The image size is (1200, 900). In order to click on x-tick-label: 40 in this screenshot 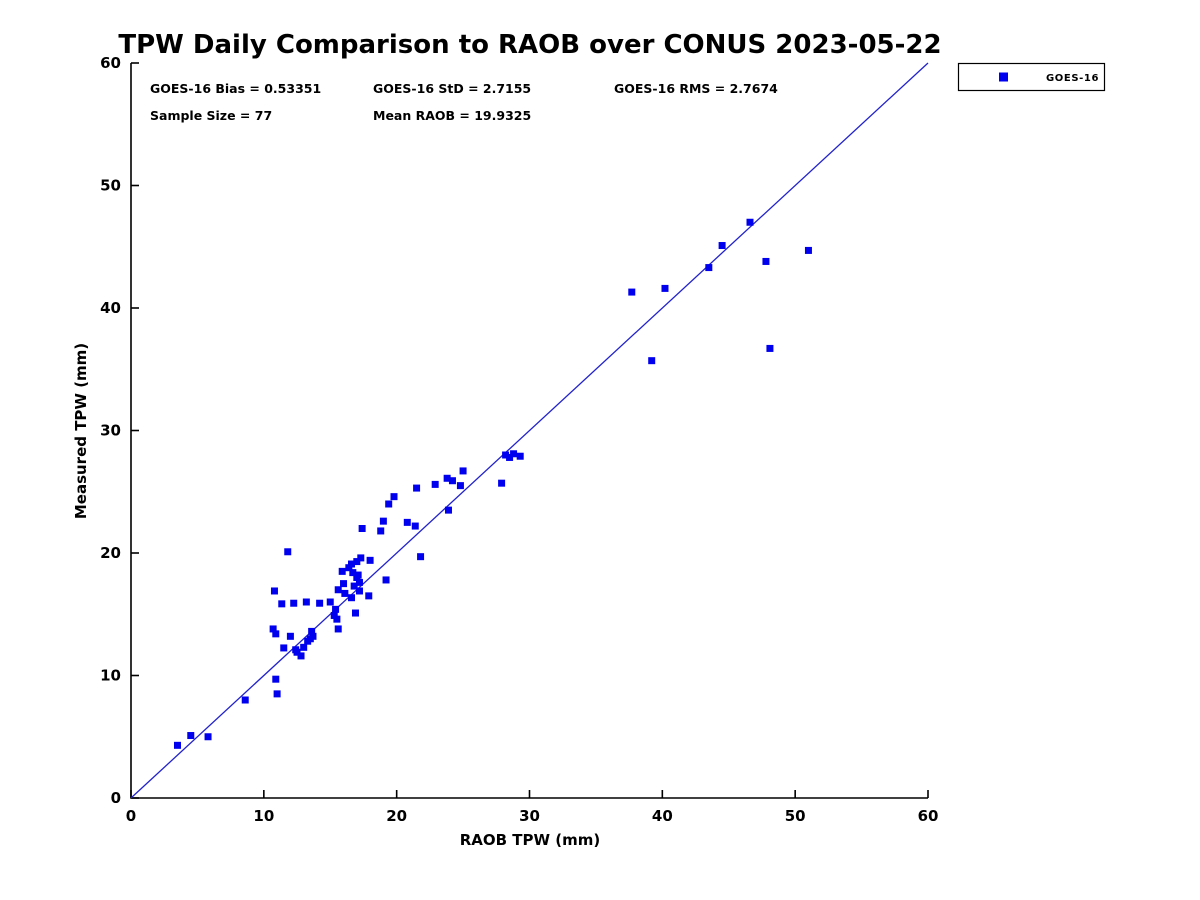, I will do `click(662, 816)`.